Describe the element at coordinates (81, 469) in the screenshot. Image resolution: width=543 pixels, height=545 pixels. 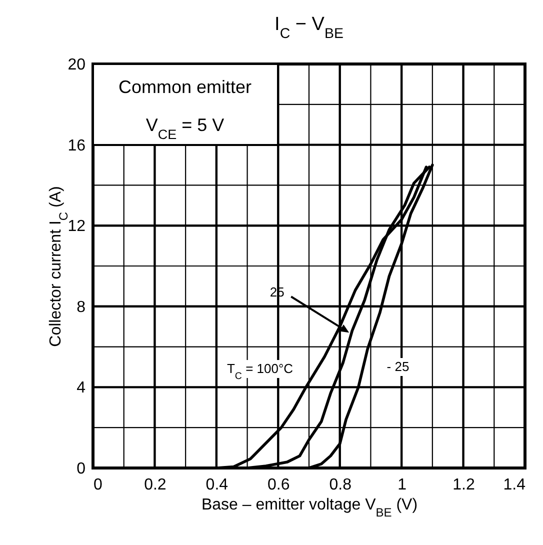
I see `y-tick-label: 0` at that location.